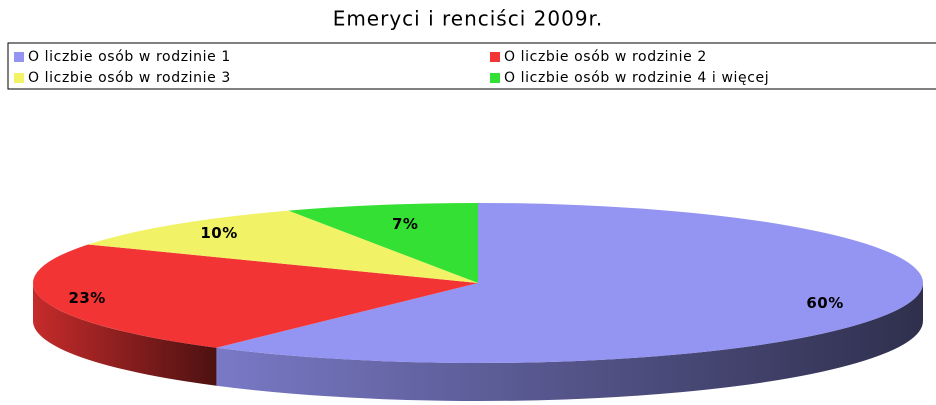 The width and height of the screenshot is (936, 405). Describe the element at coordinates (605, 57) in the screenshot. I see `legend-label: O liczbie osób w rodzinie 2` at that location.